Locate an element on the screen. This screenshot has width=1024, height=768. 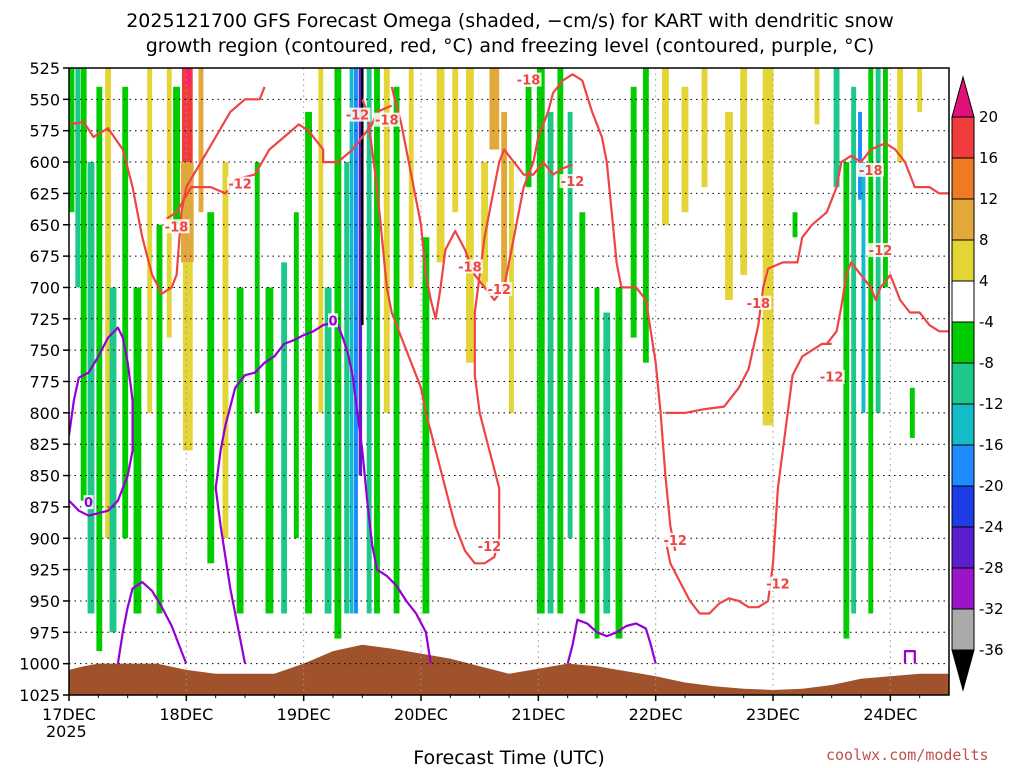
red-contour-label-3: -18 is located at coordinates (387, 121).